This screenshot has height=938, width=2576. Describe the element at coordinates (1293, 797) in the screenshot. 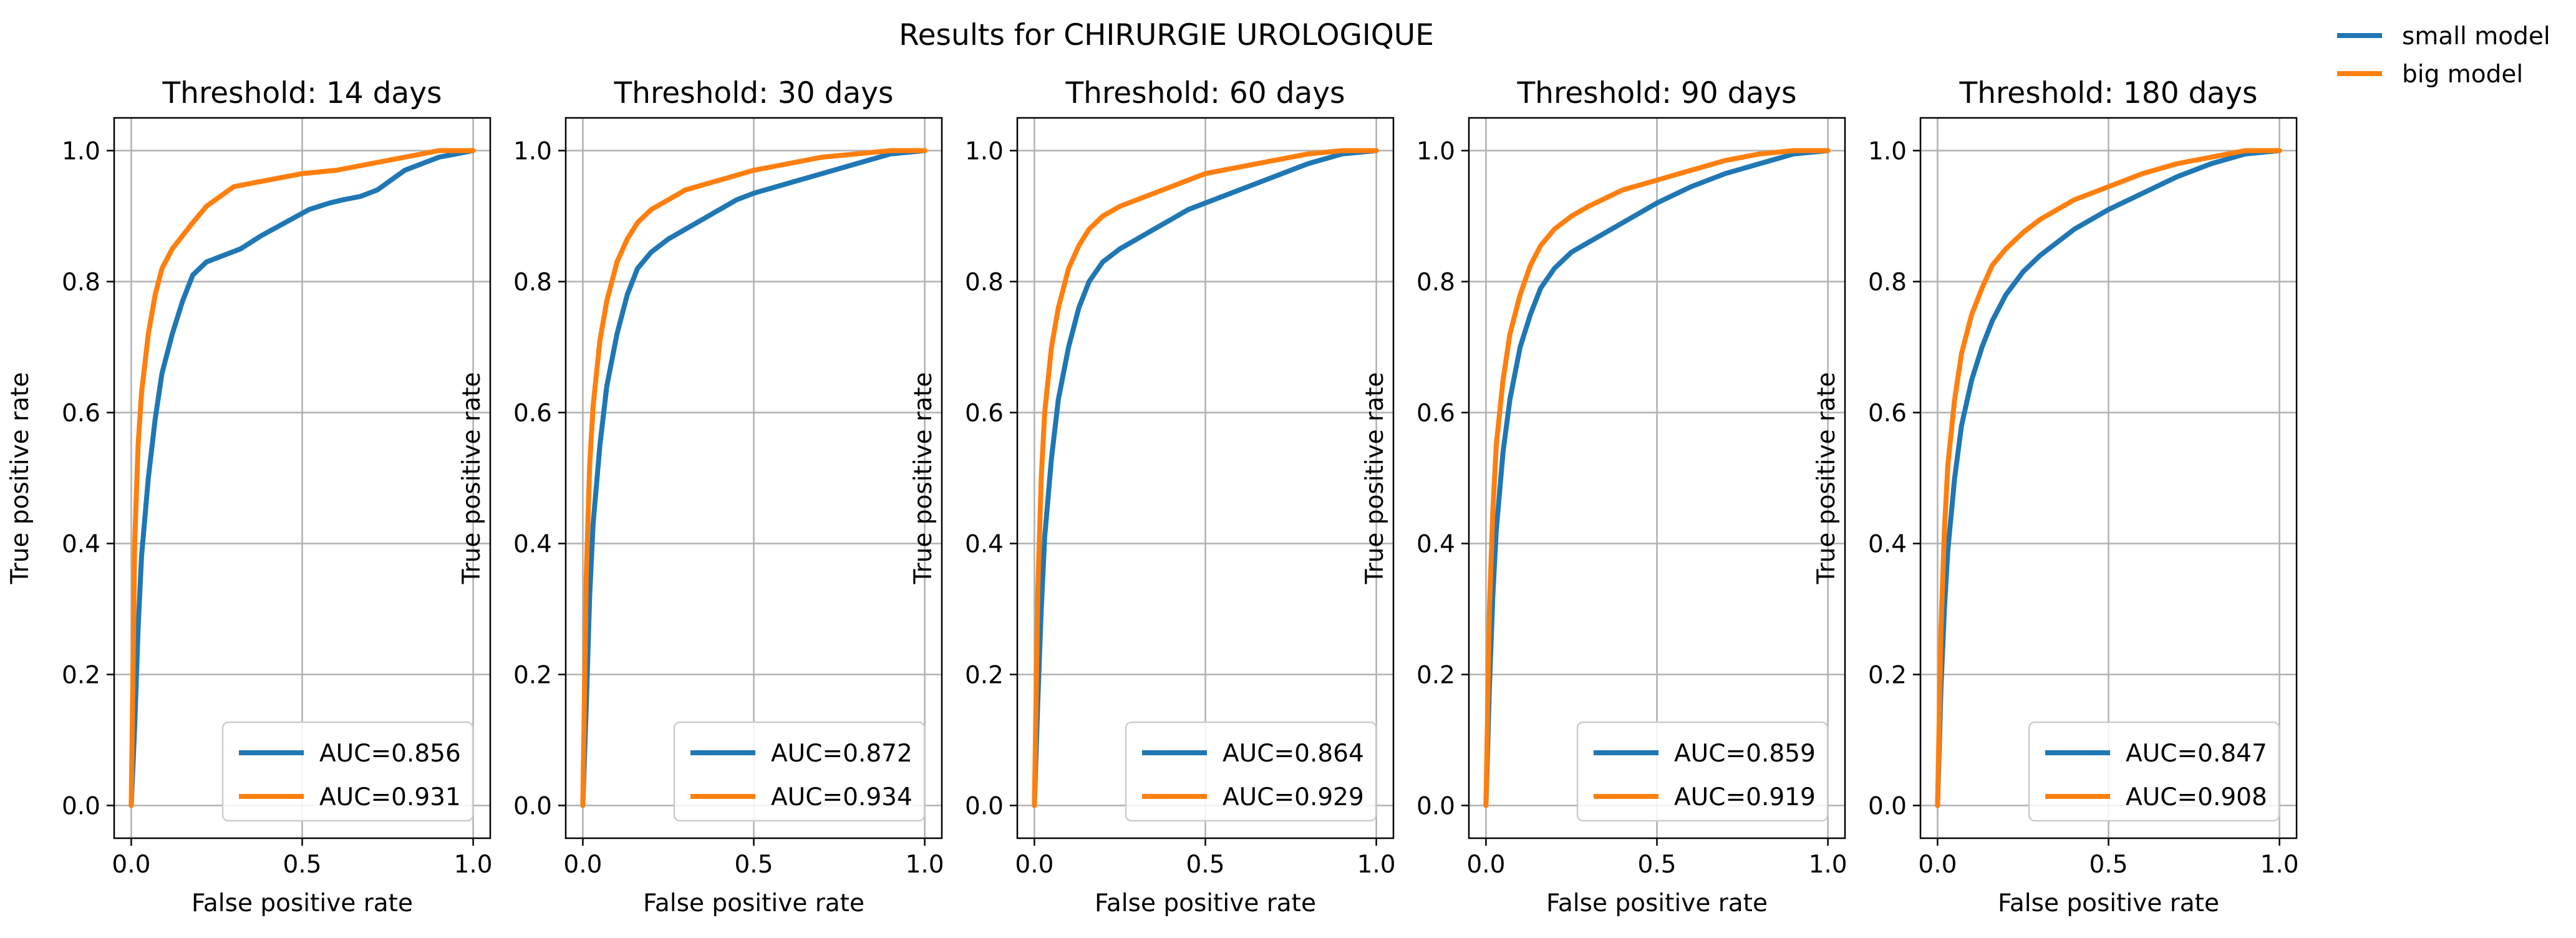

I see `legend-entry-label: AUC=0.929` at that location.